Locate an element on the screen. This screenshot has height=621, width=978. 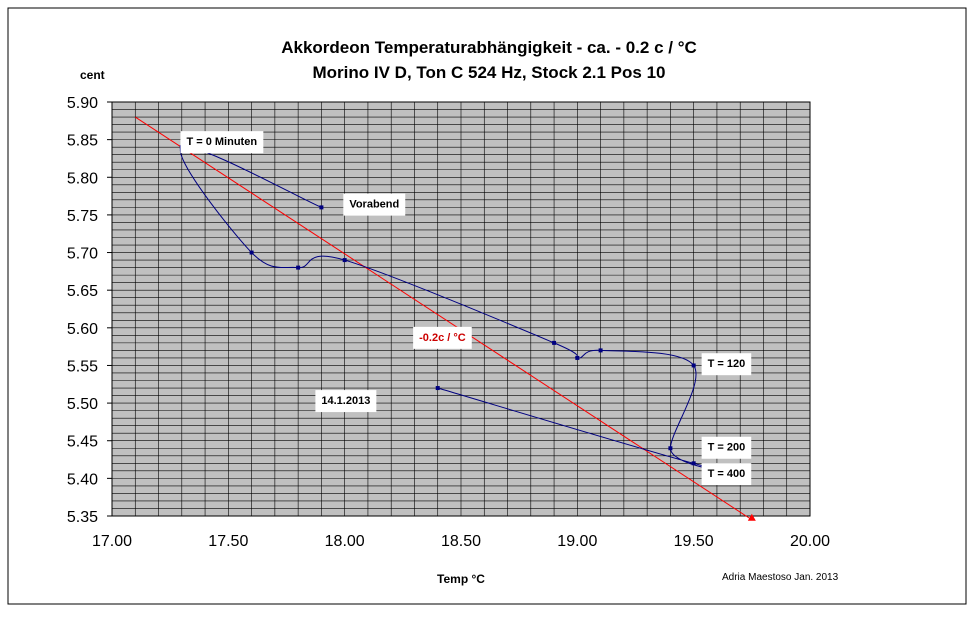
x-tick-label: 17.50 is located at coordinates (228, 541).